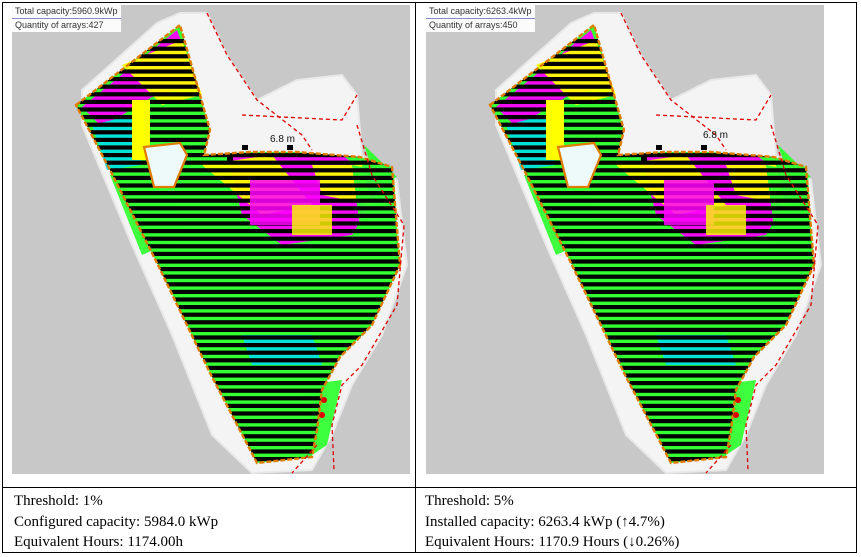 The height and width of the screenshot is (557, 861). Describe the element at coordinates (415, 277) in the screenshot. I see `column-divider` at that location.